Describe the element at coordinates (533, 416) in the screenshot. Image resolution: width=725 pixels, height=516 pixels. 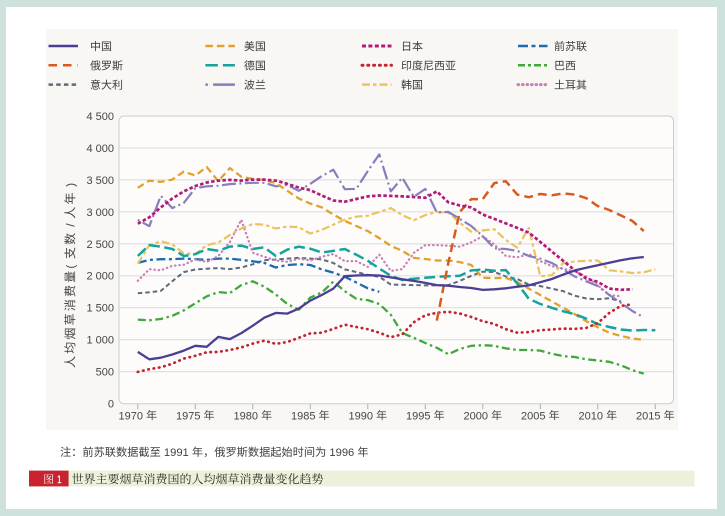
I see `svg-text: 2005` at that location.